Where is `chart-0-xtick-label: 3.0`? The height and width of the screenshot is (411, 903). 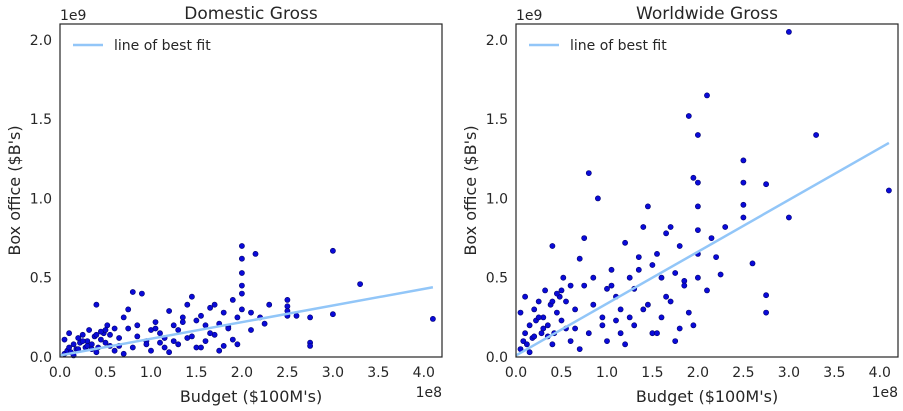 chart-0-xtick-label: 3.0 is located at coordinates (333, 373).